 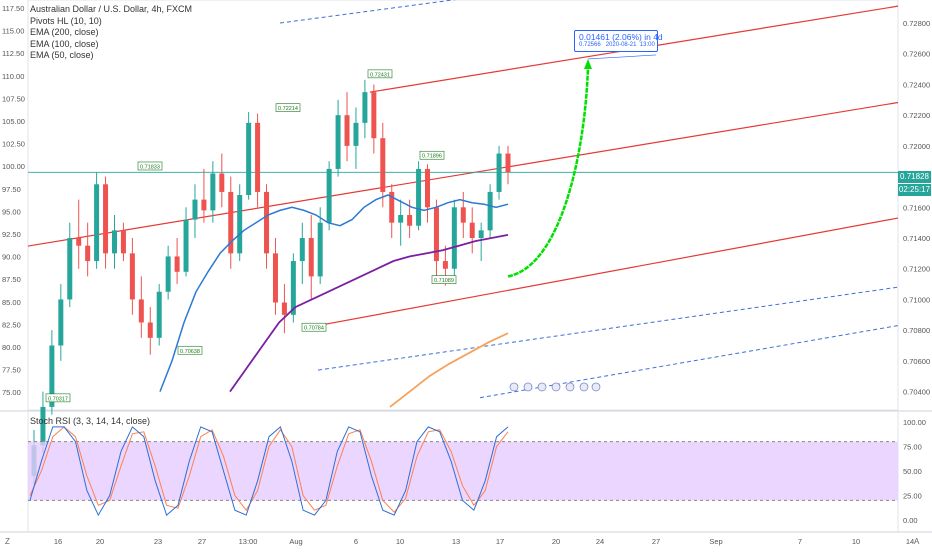 What do you see at coordinates (100, 541) in the screenshot?
I see `x-tick-label: 20` at bounding box center [100, 541].